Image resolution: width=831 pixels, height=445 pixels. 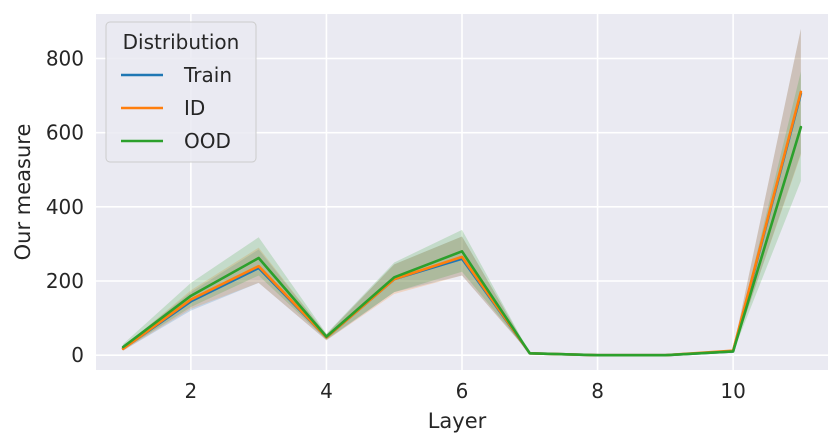 What do you see at coordinates (65, 133) in the screenshot?
I see `y-tick-label: 600` at bounding box center [65, 133].